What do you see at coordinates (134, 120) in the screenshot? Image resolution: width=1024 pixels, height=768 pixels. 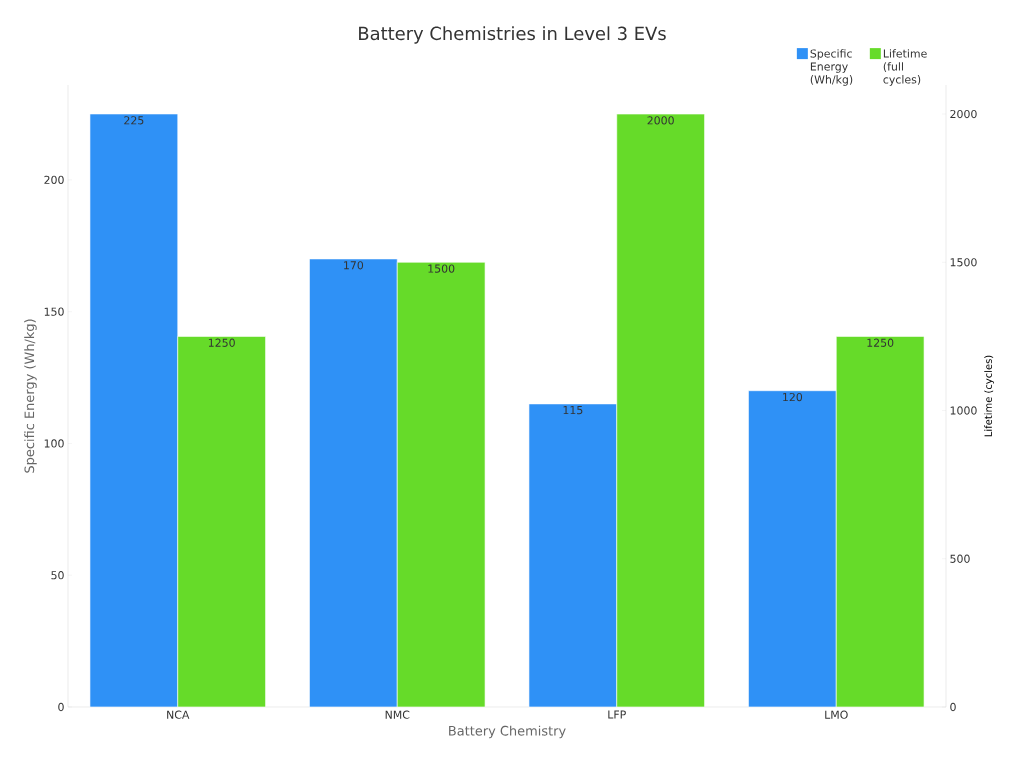 I see `data-label: 225` at bounding box center [134, 120].